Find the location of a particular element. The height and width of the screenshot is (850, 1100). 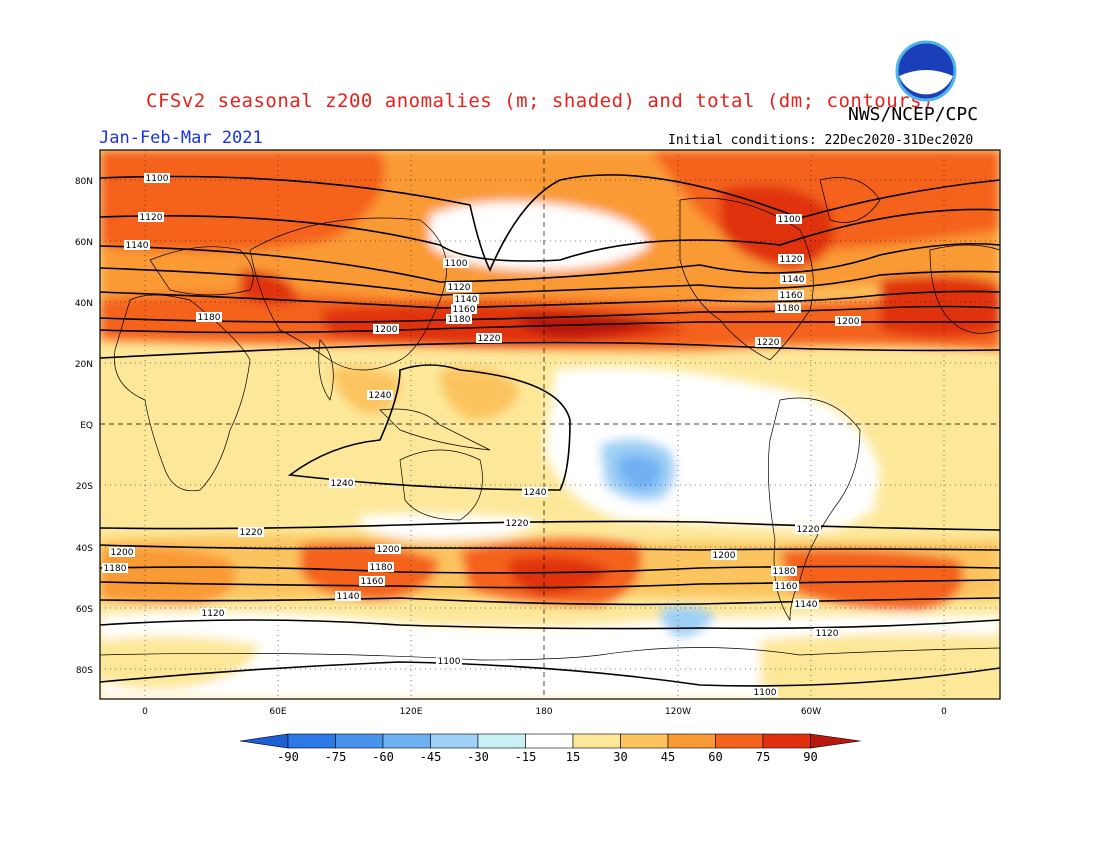

lat-tick-label: EQ is located at coordinates (86, 426).